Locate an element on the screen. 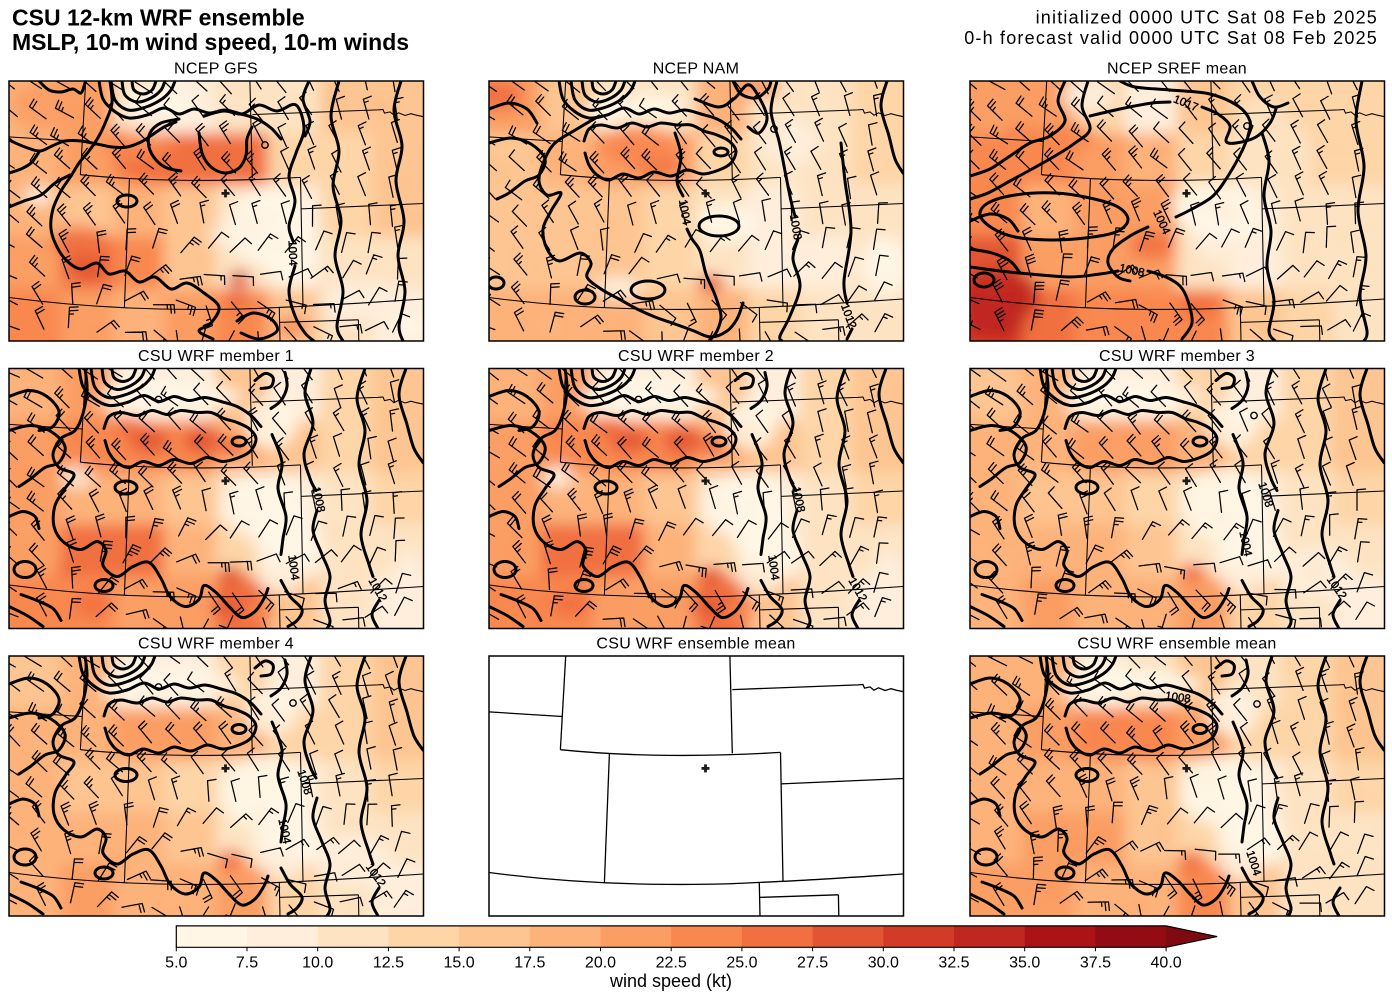 The height and width of the screenshot is (1006, 1392). svg-text: 7.5 is located at coordinates (247, 963).